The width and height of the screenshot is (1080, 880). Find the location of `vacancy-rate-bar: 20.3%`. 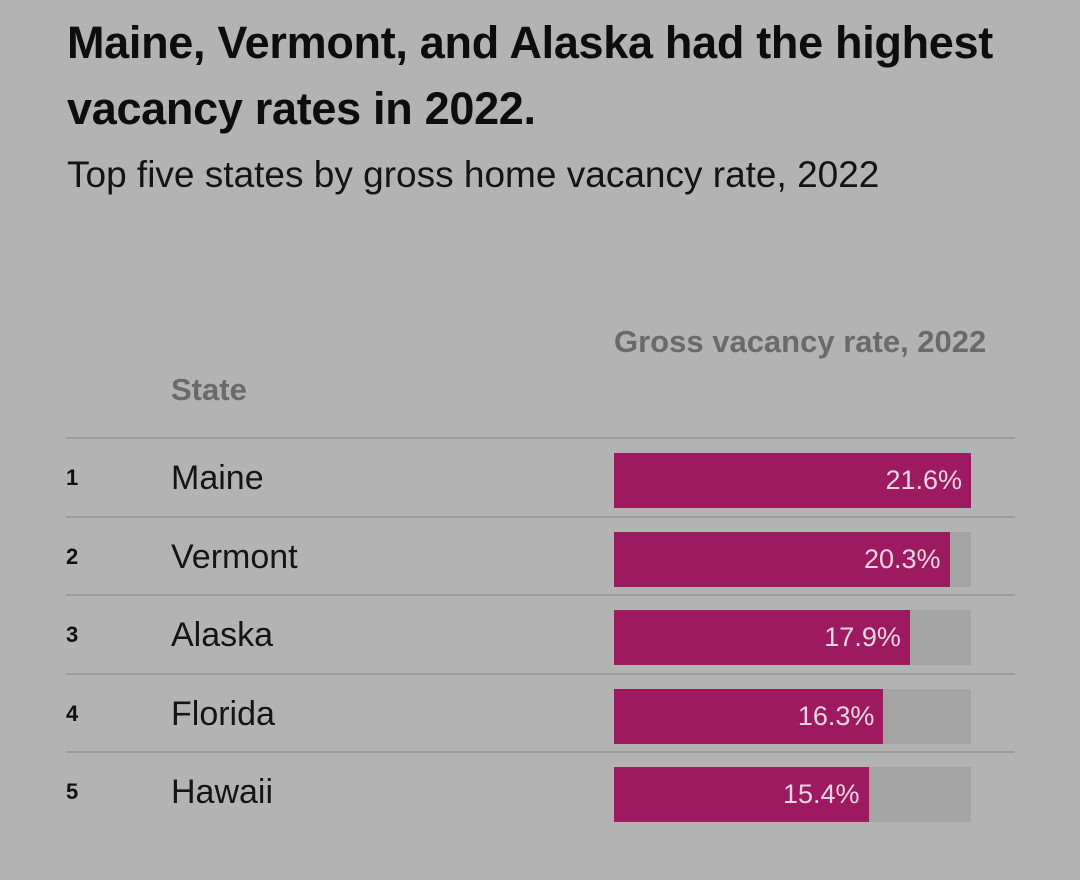

vacancy-rate-bar: 20.3% is located at coordinates (782, 559).